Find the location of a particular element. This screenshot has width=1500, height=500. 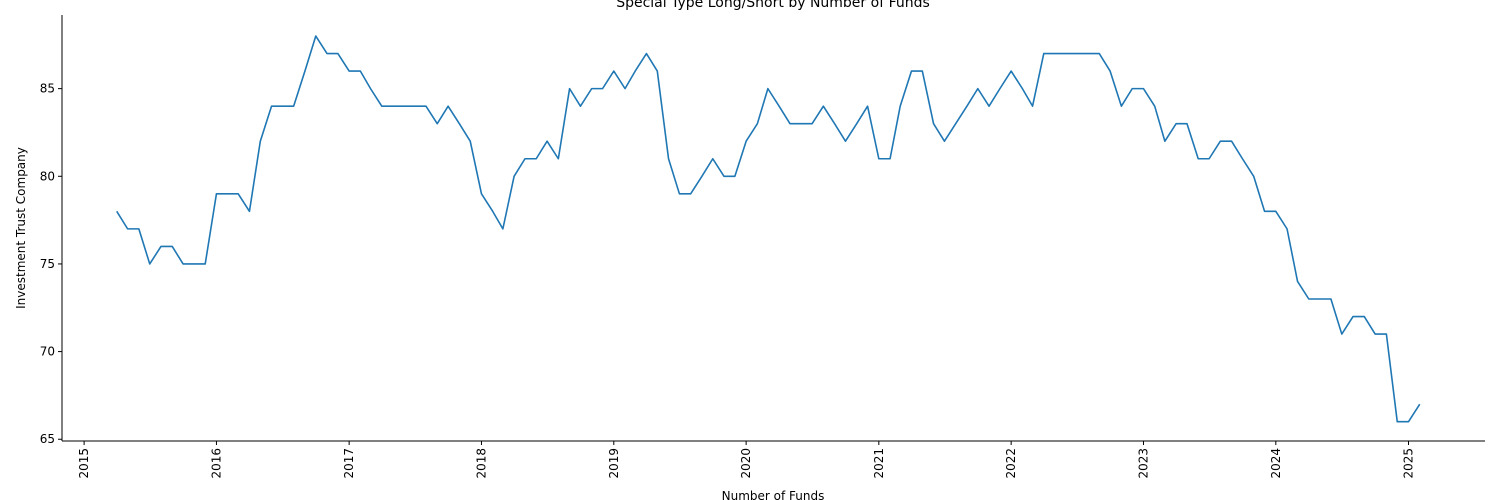

y-tick-label: 70 is located at coordinates (47, 352).